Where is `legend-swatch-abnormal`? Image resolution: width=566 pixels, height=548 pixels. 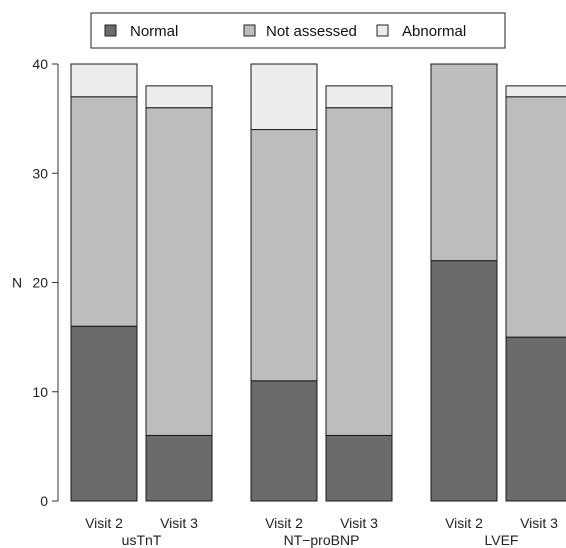 legend-swatch-abnormal is located at coordinates (382, 30).